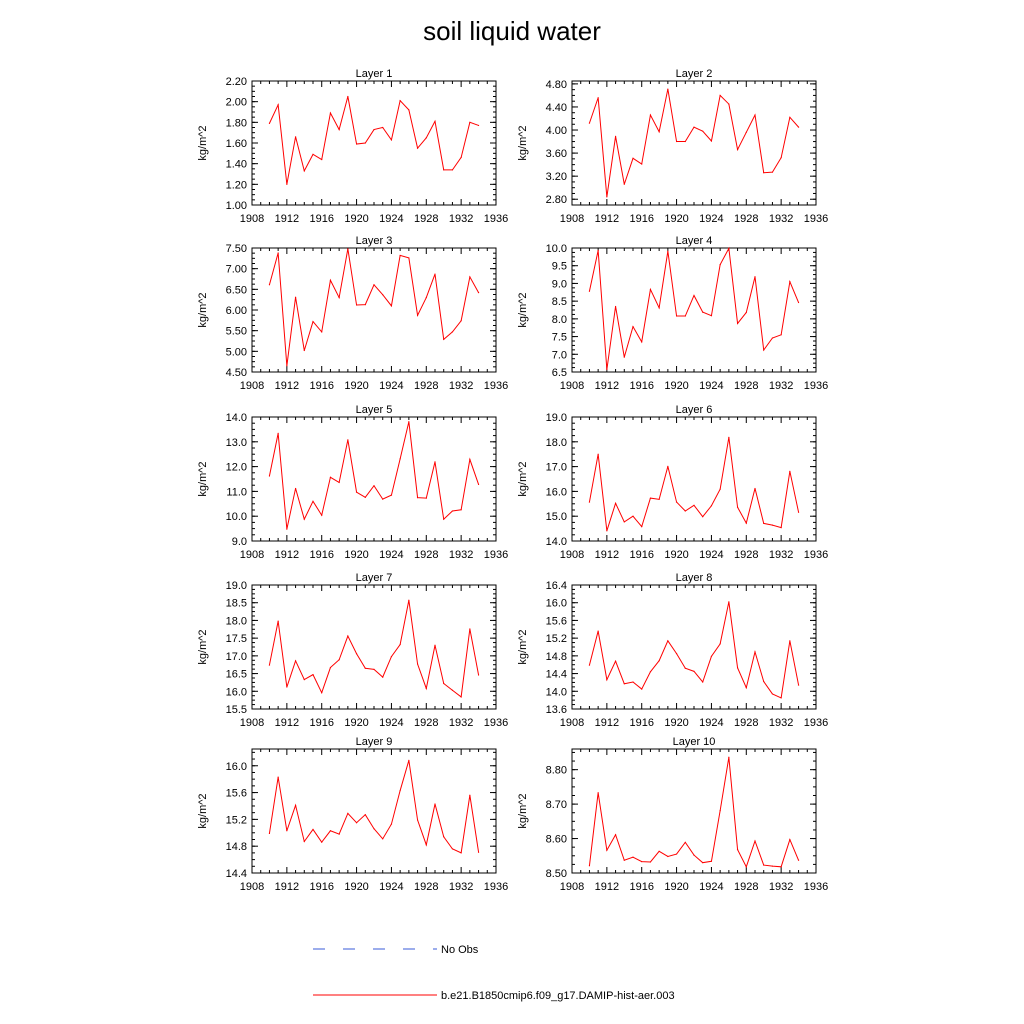 The image size is (1024, 1024). Describe the element at coordinates (236, 103) in the screenshot. I see `y-tick-label: 2.00` at that location.